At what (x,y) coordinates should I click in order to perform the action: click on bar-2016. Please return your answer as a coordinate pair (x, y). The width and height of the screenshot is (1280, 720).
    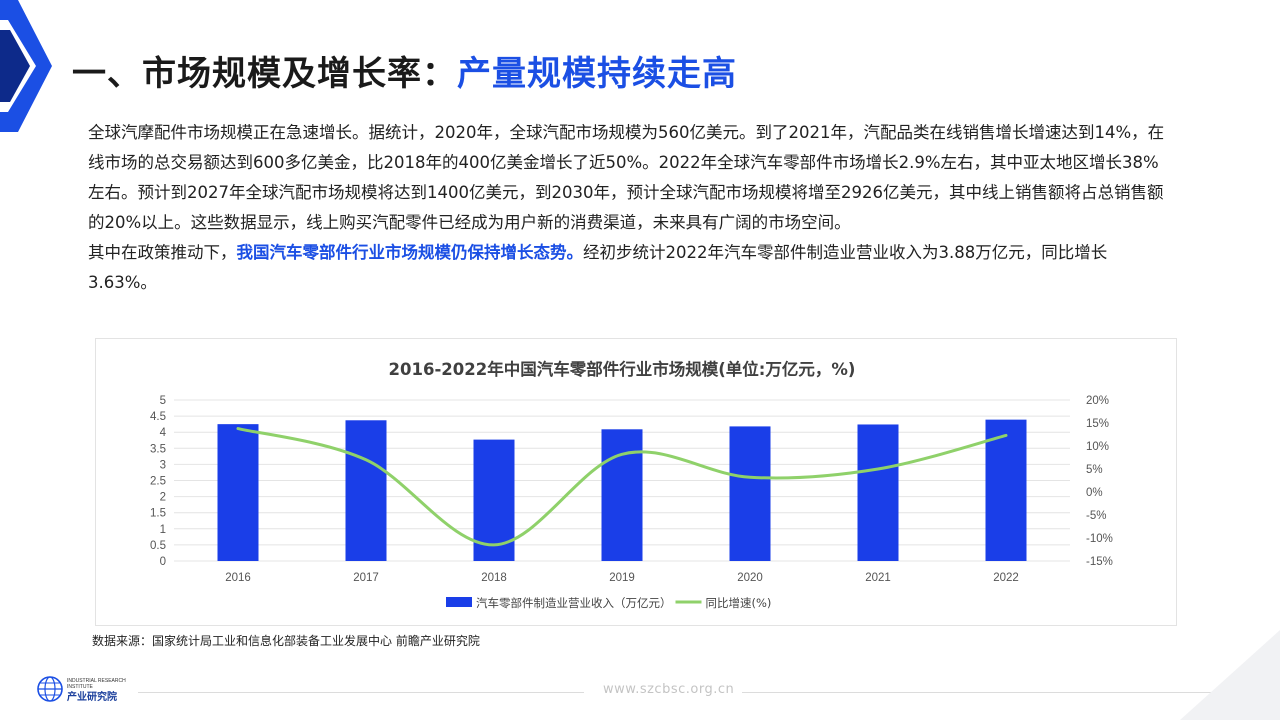
    Looking at the image, I should click on (238, 492).